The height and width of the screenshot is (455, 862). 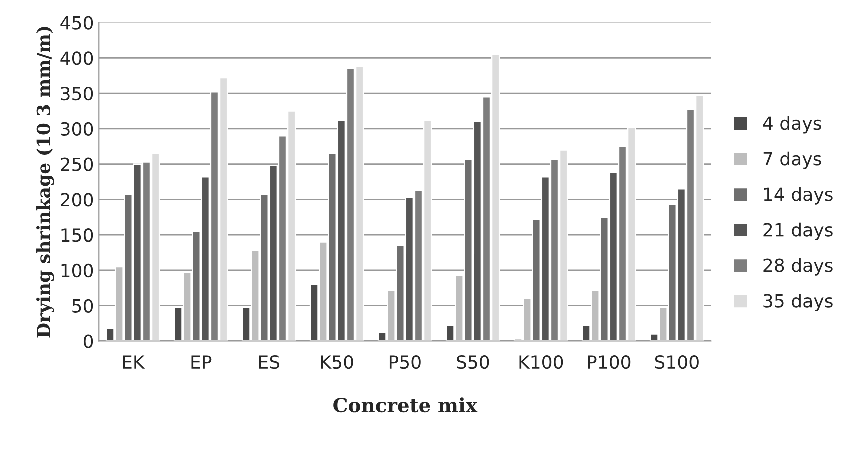 What do you see at coordinates (202, 362) in the screenshot?
I see `x-tick-label: EP` at bounding box center [202, 362].